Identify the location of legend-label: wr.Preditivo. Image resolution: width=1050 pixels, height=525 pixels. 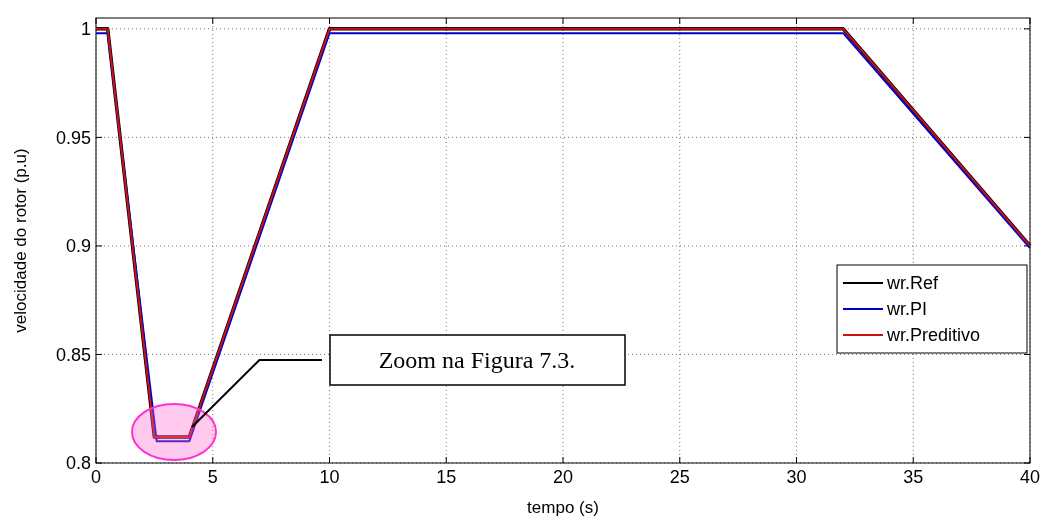
(933, 335).